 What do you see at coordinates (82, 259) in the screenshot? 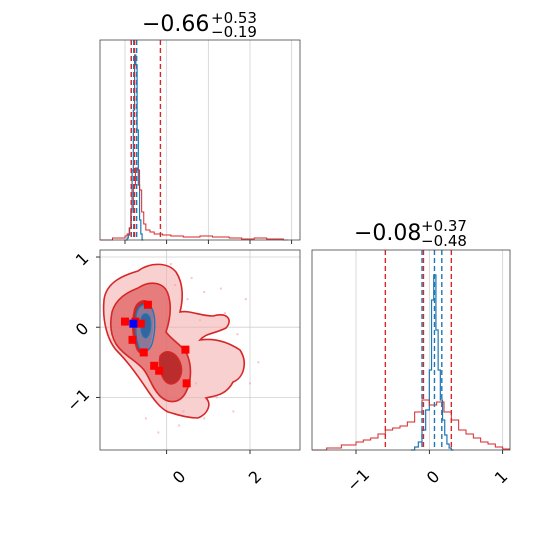
I see `ytick-joint-1: 1` at bounding box center [82, 259].